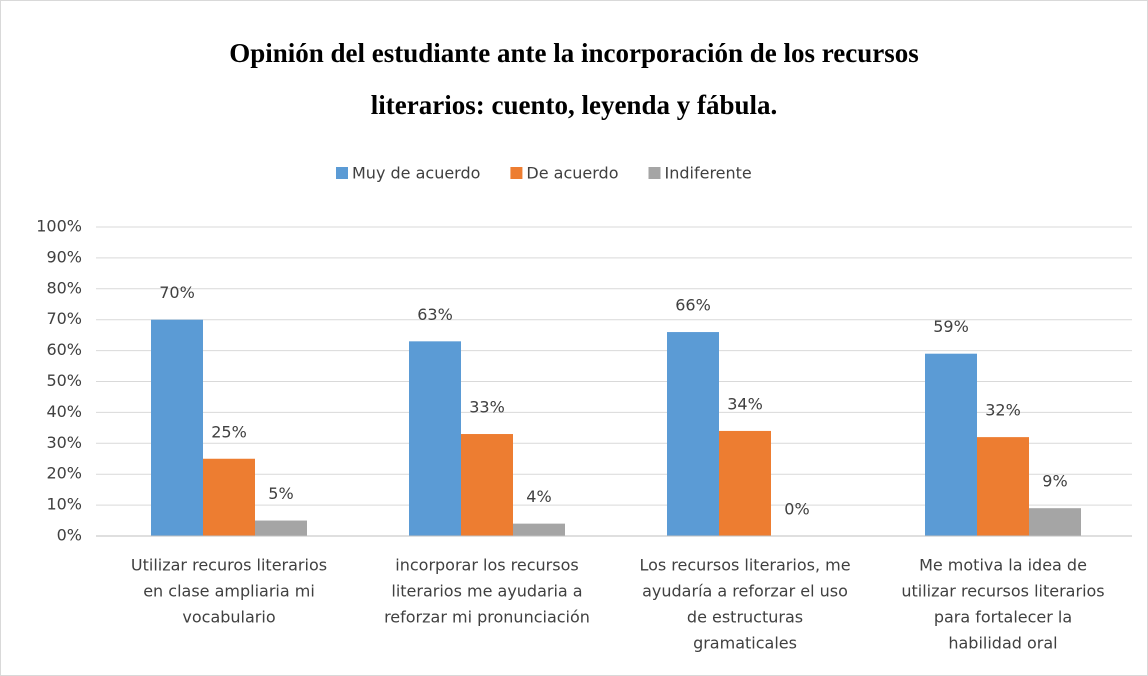 The width and height of the screenshot is (1148, 676). Describe the element at coordinates (486, 565) in the screenshot. I see `x-tick-label: incorporar los recursos` at that location.